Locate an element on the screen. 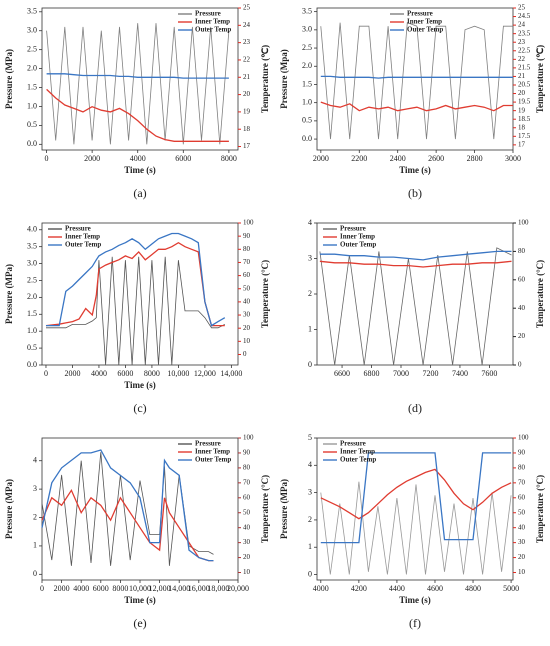  x-tick-label: 5000 is located at coordinates (511, 588).